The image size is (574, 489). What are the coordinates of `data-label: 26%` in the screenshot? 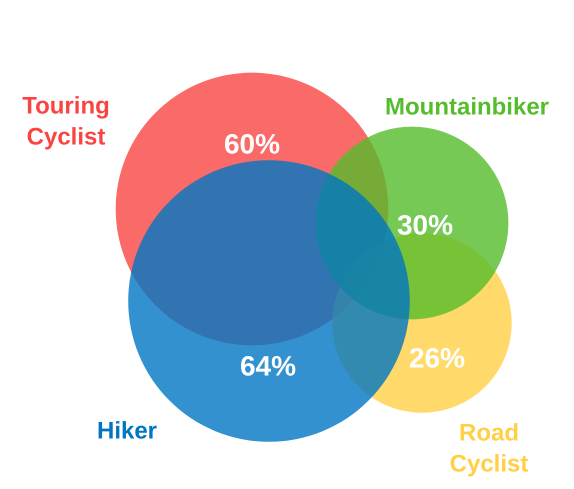 It's located at (437, 358).